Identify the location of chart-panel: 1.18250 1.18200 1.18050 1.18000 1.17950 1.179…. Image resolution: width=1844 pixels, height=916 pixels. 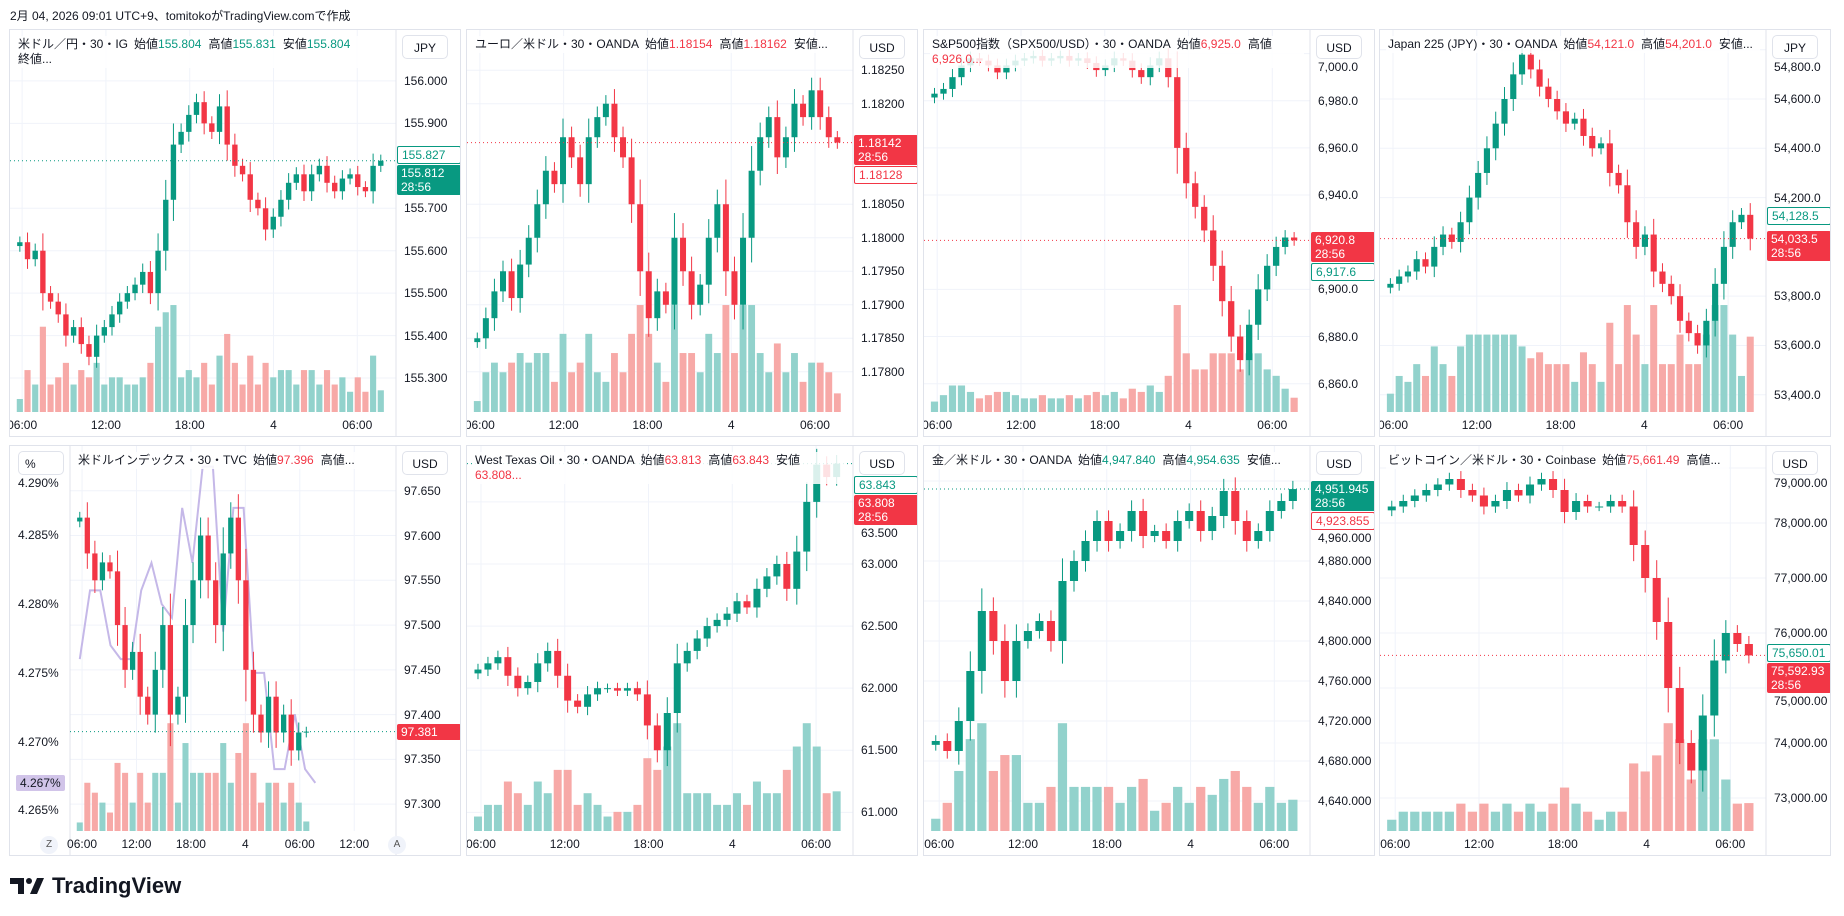
(692, 233).